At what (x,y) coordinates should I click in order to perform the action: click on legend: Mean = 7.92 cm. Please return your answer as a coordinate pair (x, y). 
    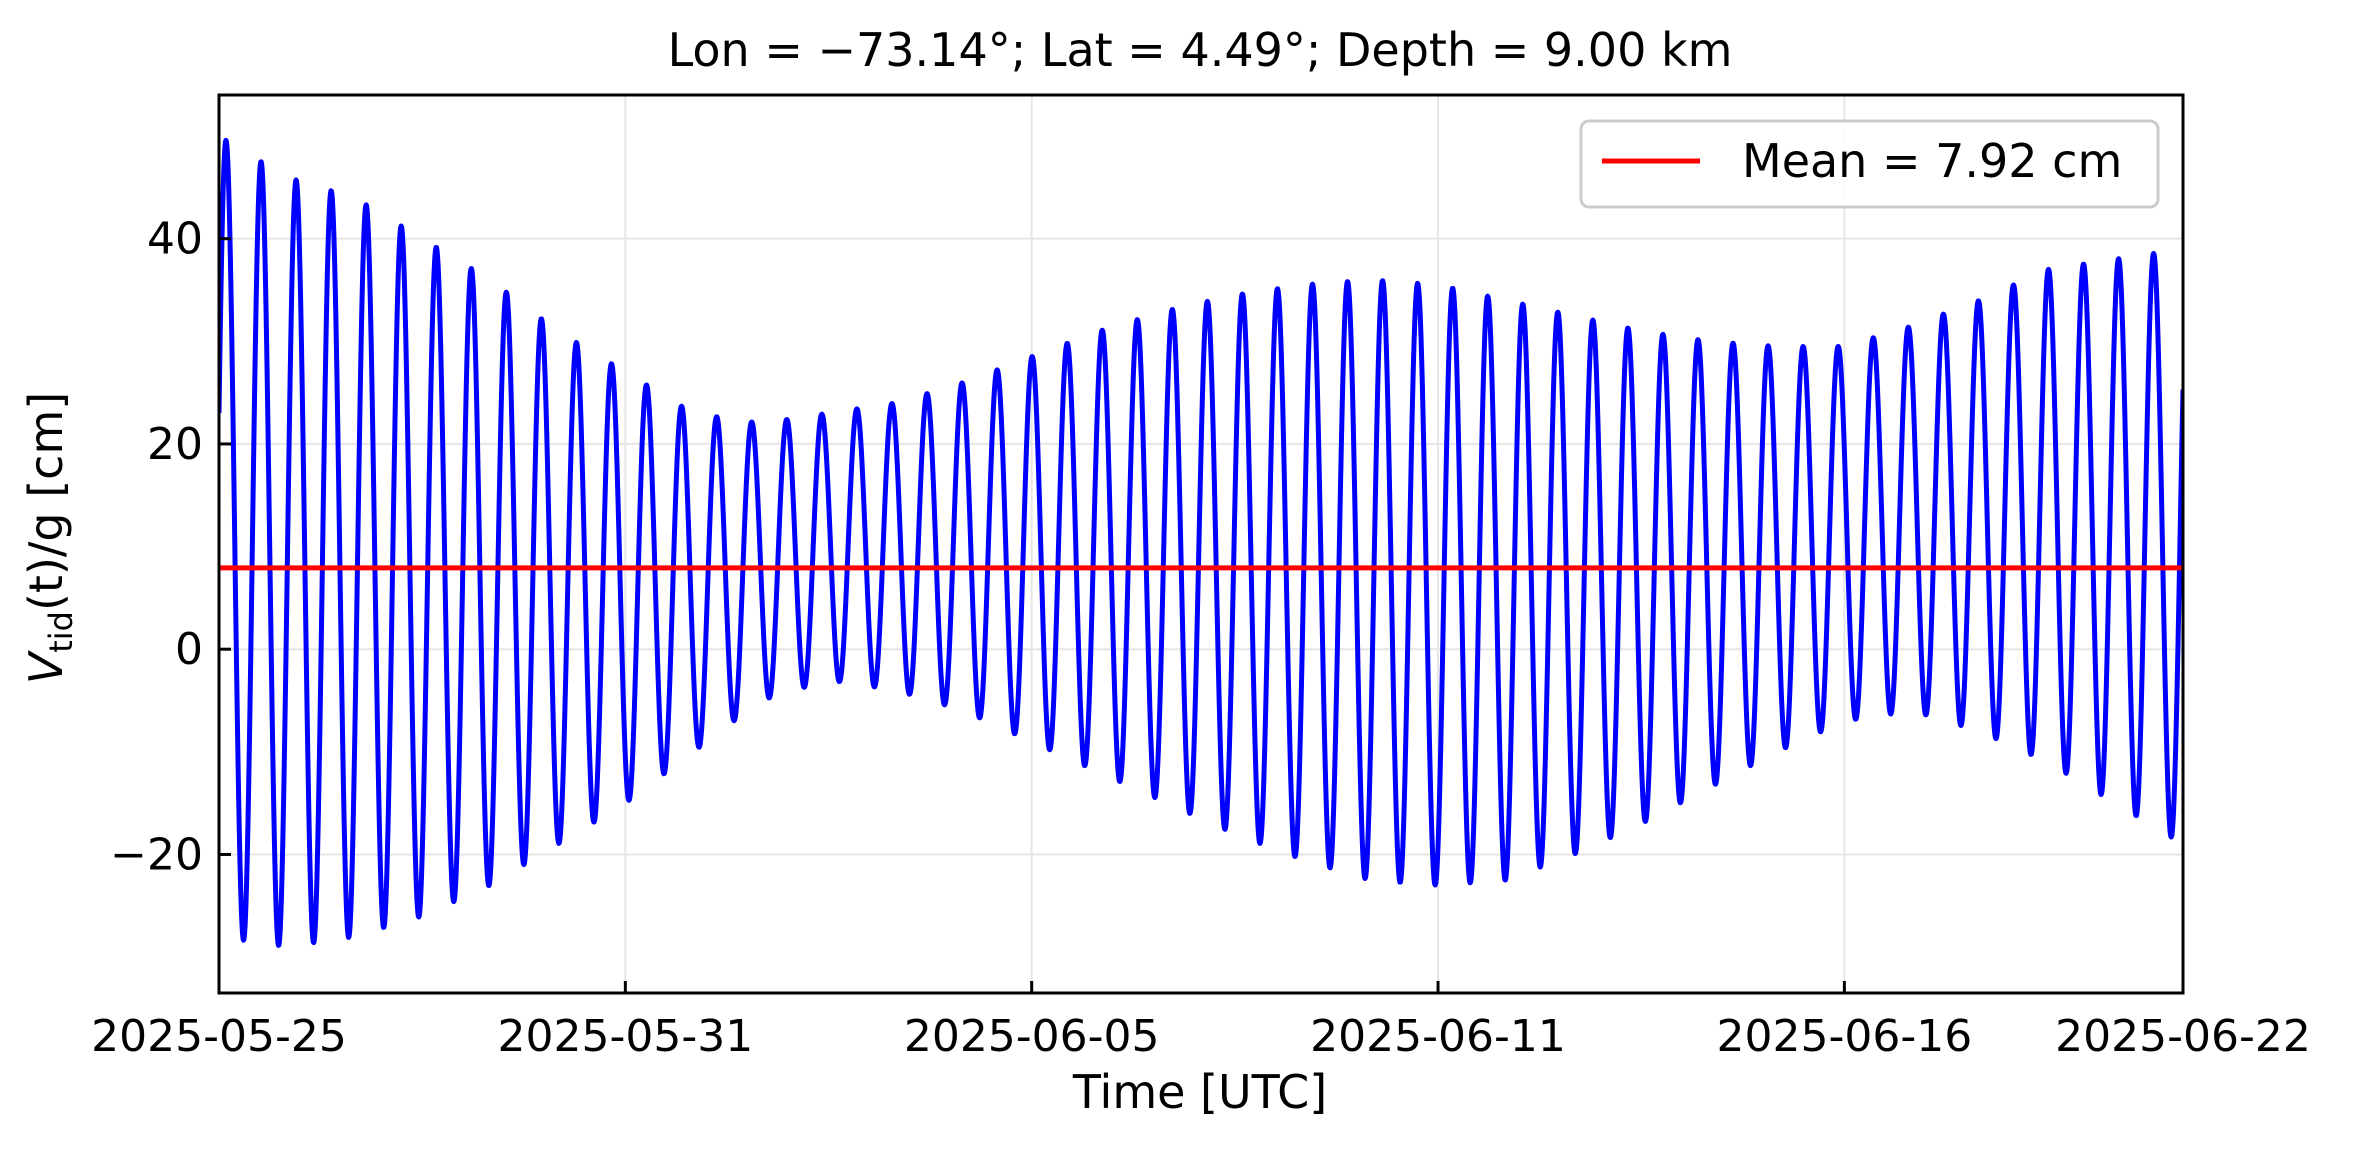
    Looking at the image, I should click on (1869, 164).